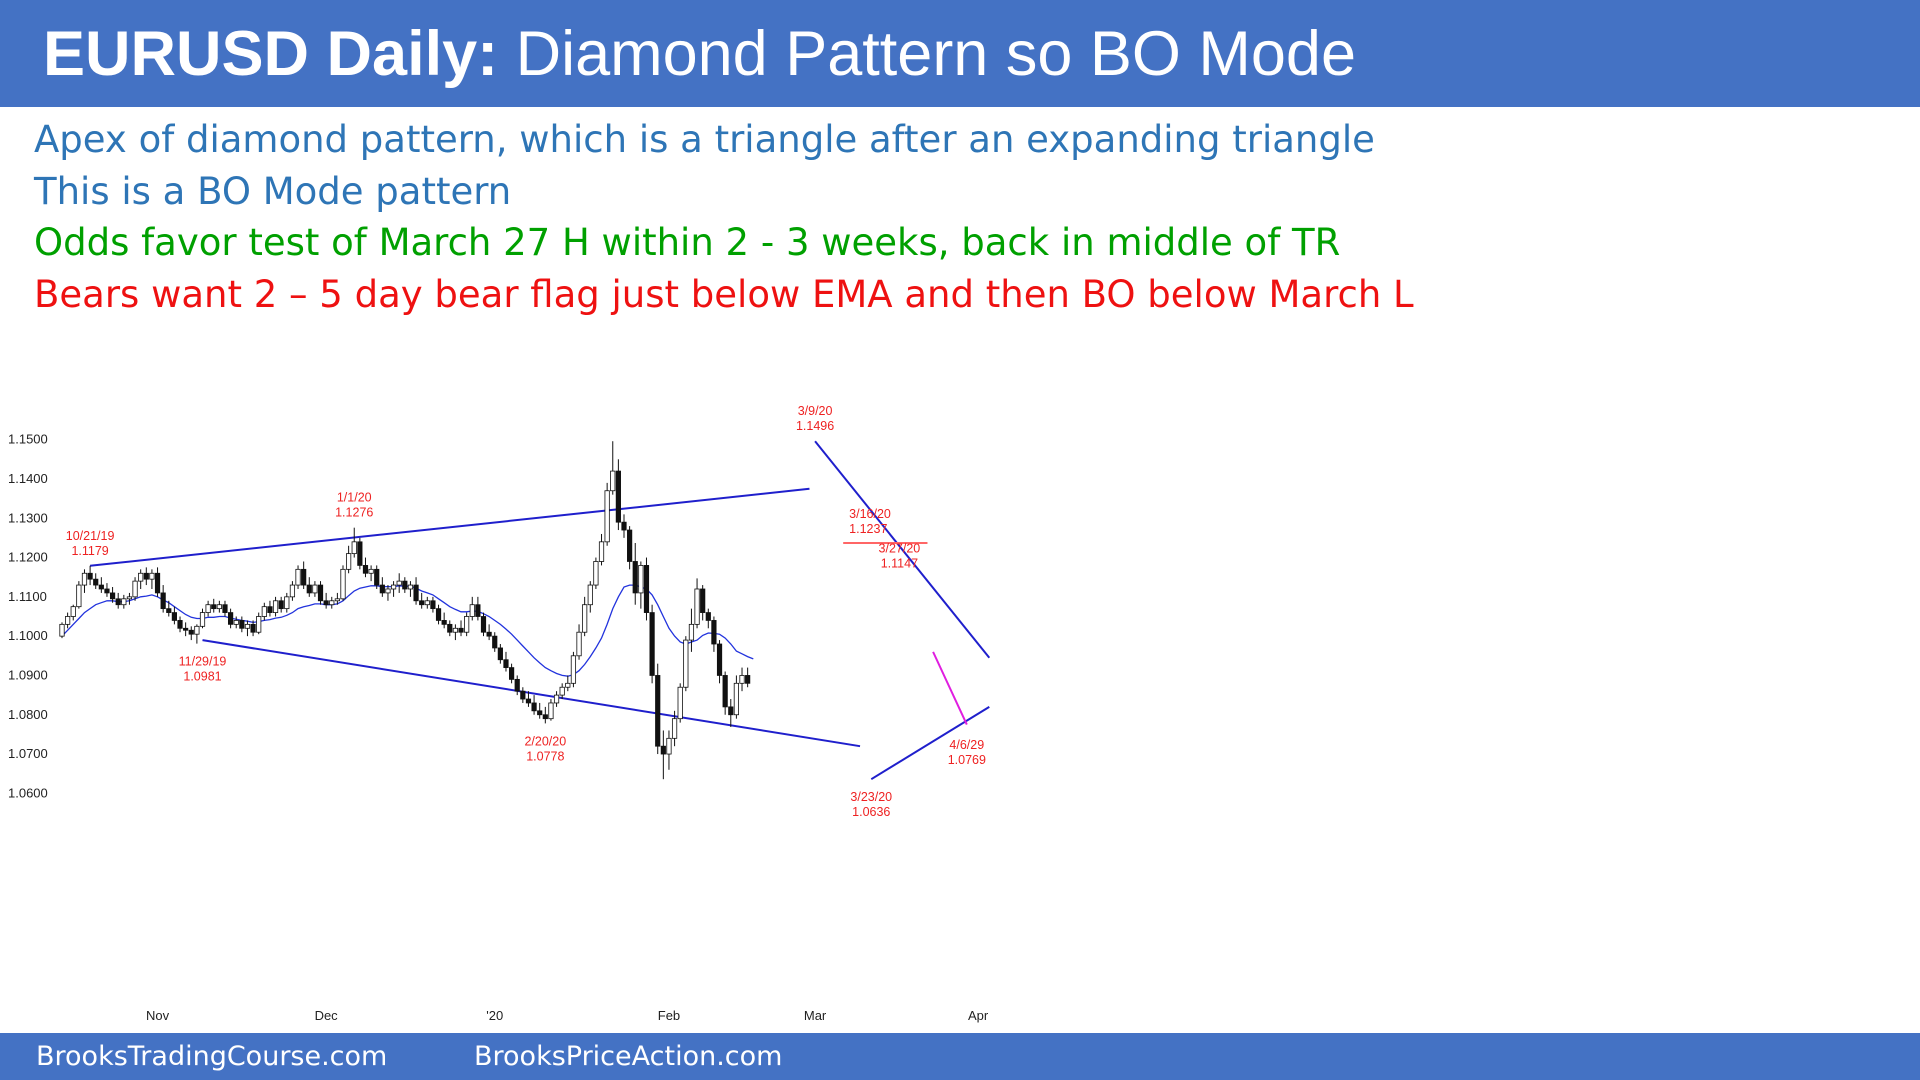 The width and height of the screenshot is (1920, 1080). What do you see at coordinates (927, 54) in the screenshot?
I see `title-rest: Diamond Pattern so BO Mode` at bounding box center [927, 54].